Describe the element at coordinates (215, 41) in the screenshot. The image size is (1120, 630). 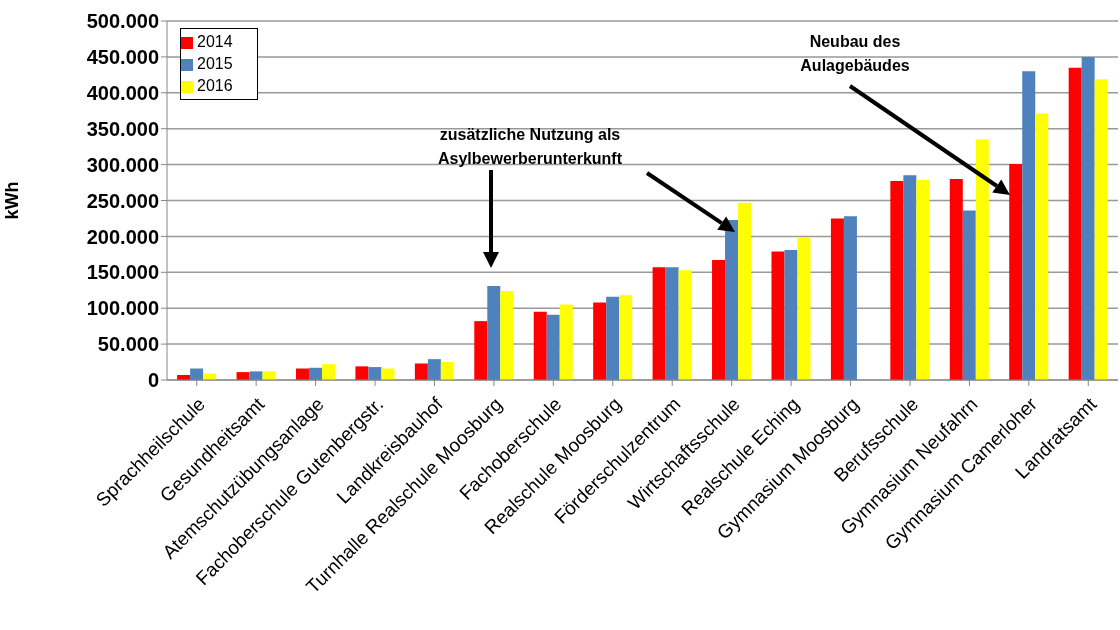
I see `legend-label: 2014` at that location.